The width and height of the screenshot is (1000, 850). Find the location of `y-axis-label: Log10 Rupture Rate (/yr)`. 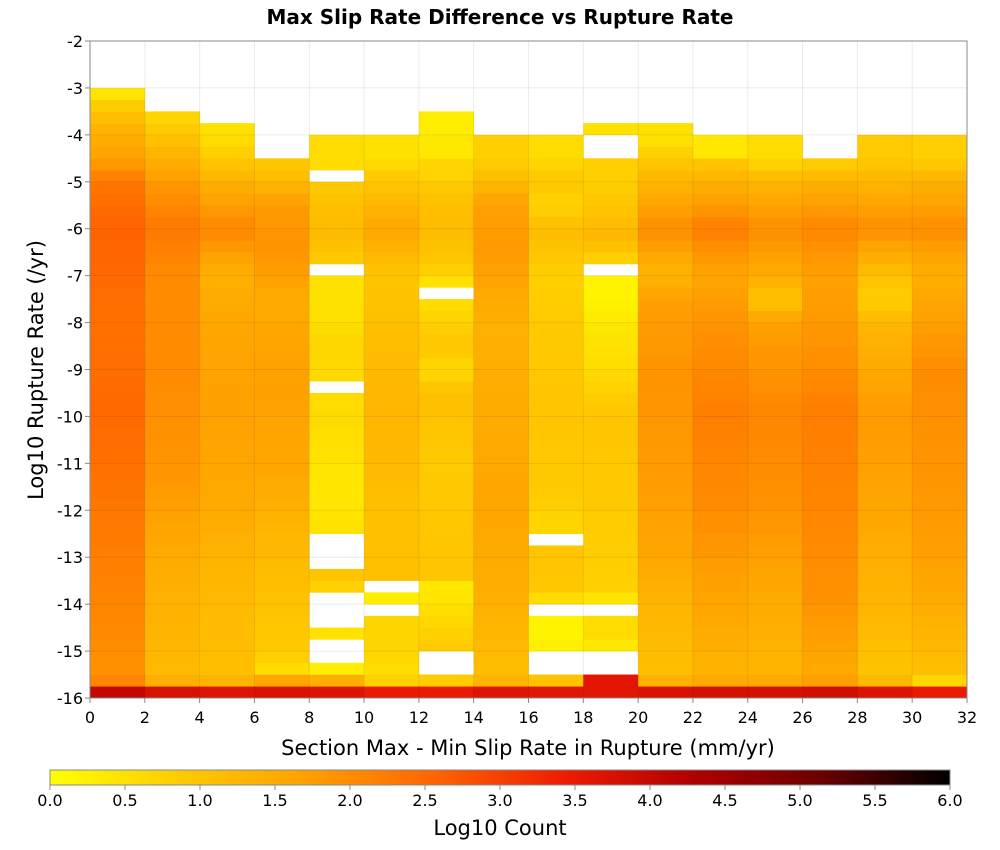

y-axis-label: Log10 Rupture Rate (/yr) is located at coordinates (36, 370).